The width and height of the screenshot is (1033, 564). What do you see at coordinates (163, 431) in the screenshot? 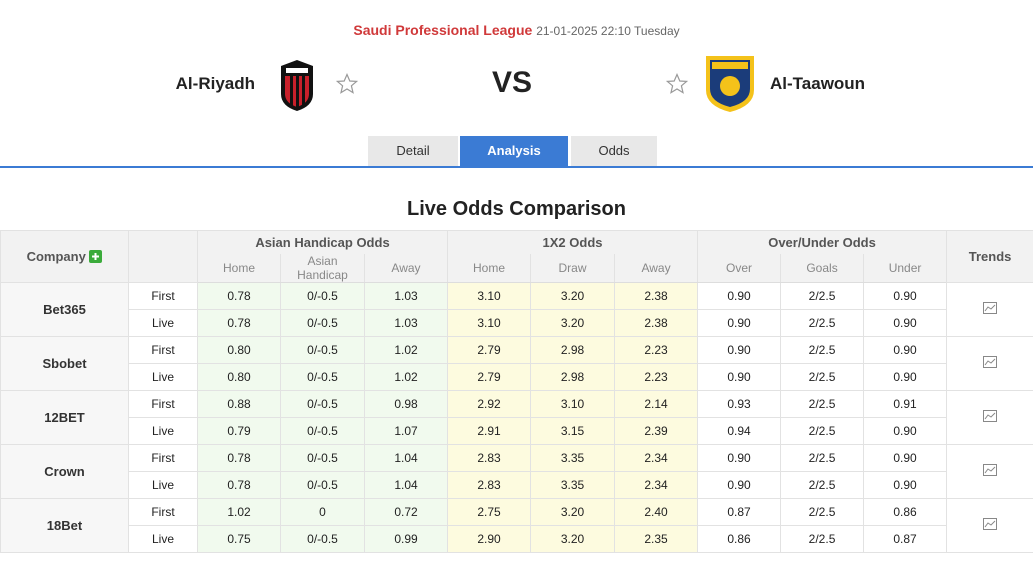
I see `row-type: Live` at bounding box center [163, 431].